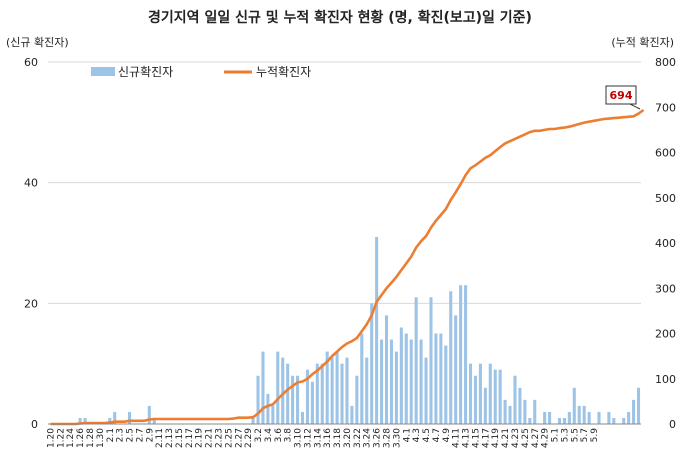 This screenshot has width=680, height=464. What do you see at coordinates (665, 107) in the screenshot?
I see `right-tick-label: 700` at bounding box center [665, 107].